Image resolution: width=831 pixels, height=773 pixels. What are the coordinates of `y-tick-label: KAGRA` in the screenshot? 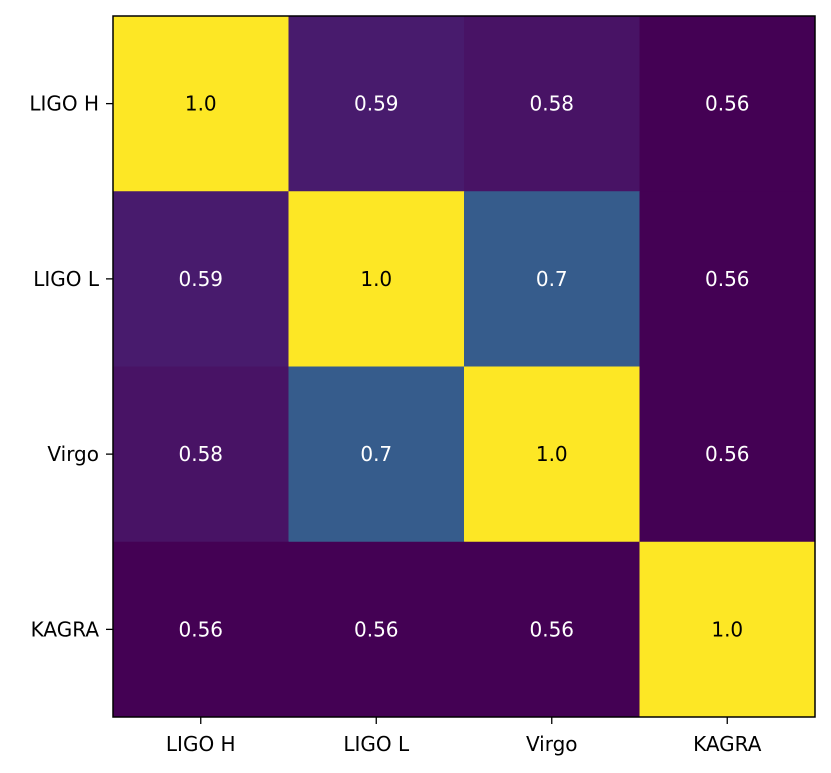 It's located at (65, 629).